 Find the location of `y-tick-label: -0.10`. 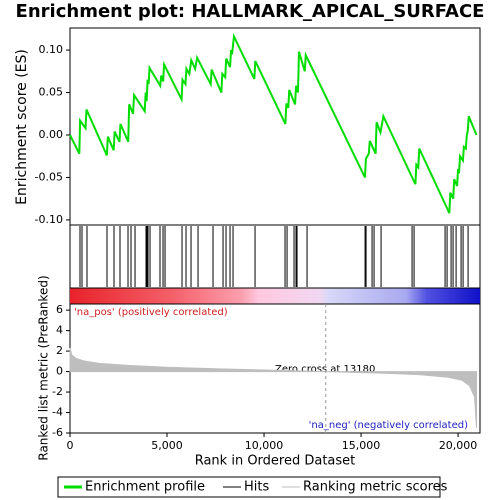

y-tick-label: -0.10 is located at coordinates (49, 219).